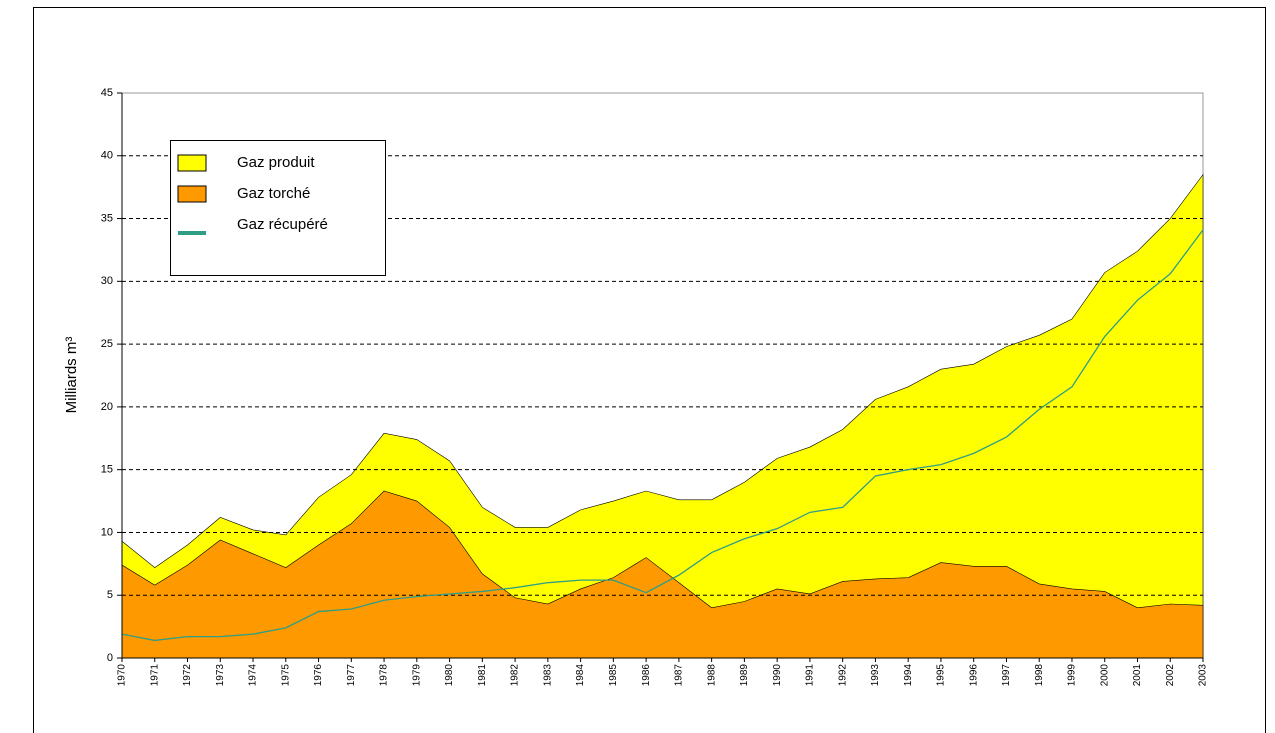  What do you see at coordinates (875, 675) in the screenshot?
I see `x-tick-label: 1993` at bounding box center [875, 675].